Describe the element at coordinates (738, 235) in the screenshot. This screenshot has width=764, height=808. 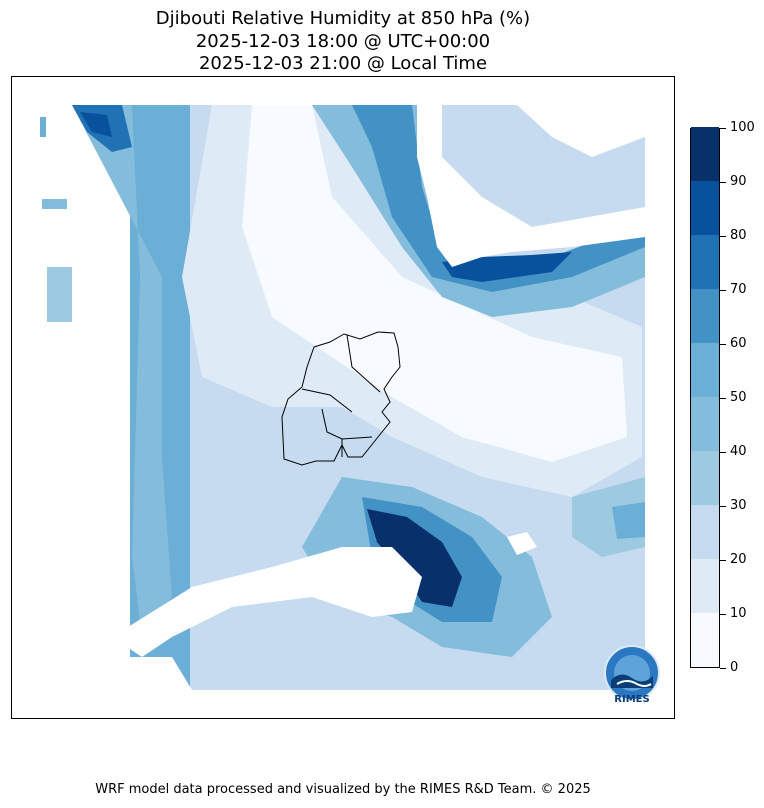
I see `colorbar-tick-label: 80` at that location.